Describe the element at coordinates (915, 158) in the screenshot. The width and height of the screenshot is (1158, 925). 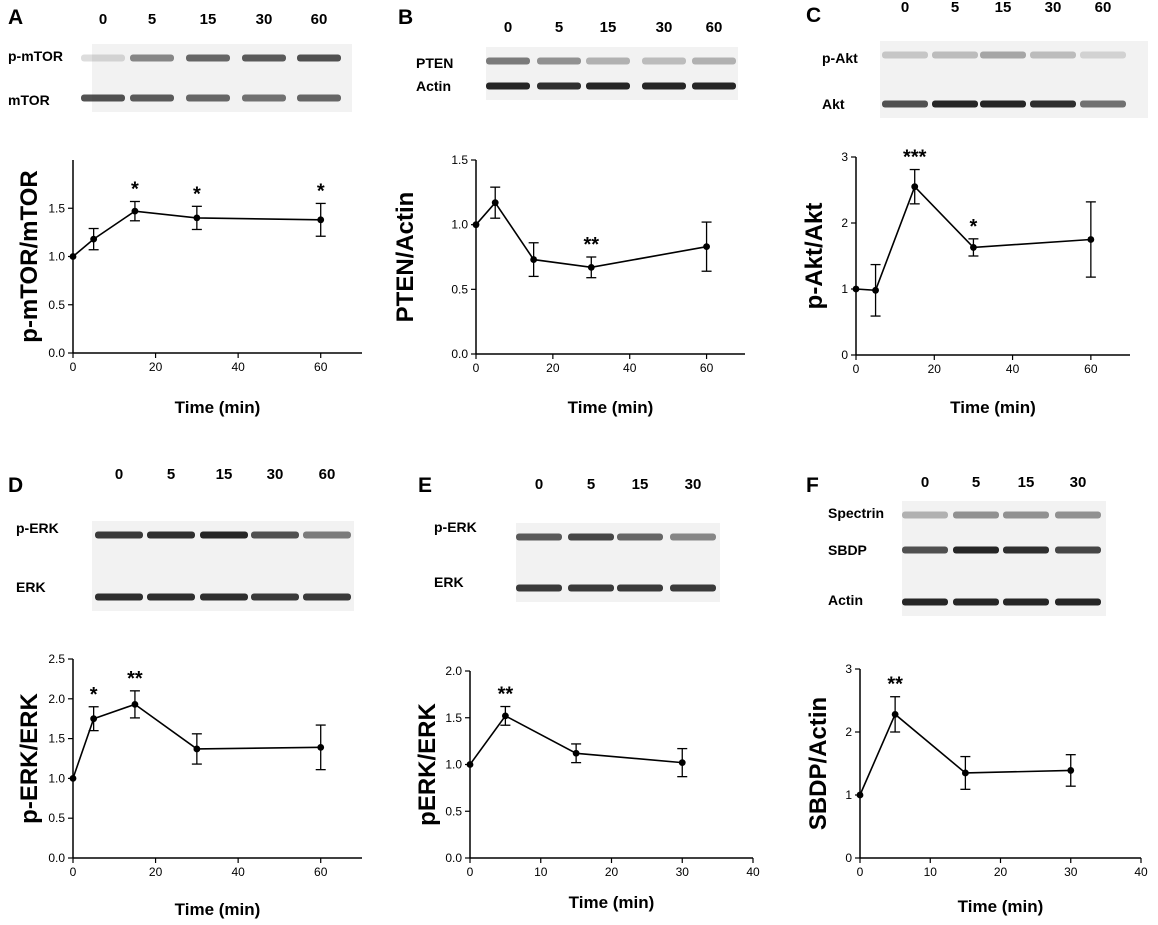
I see `significance-marker: ***` at that location.